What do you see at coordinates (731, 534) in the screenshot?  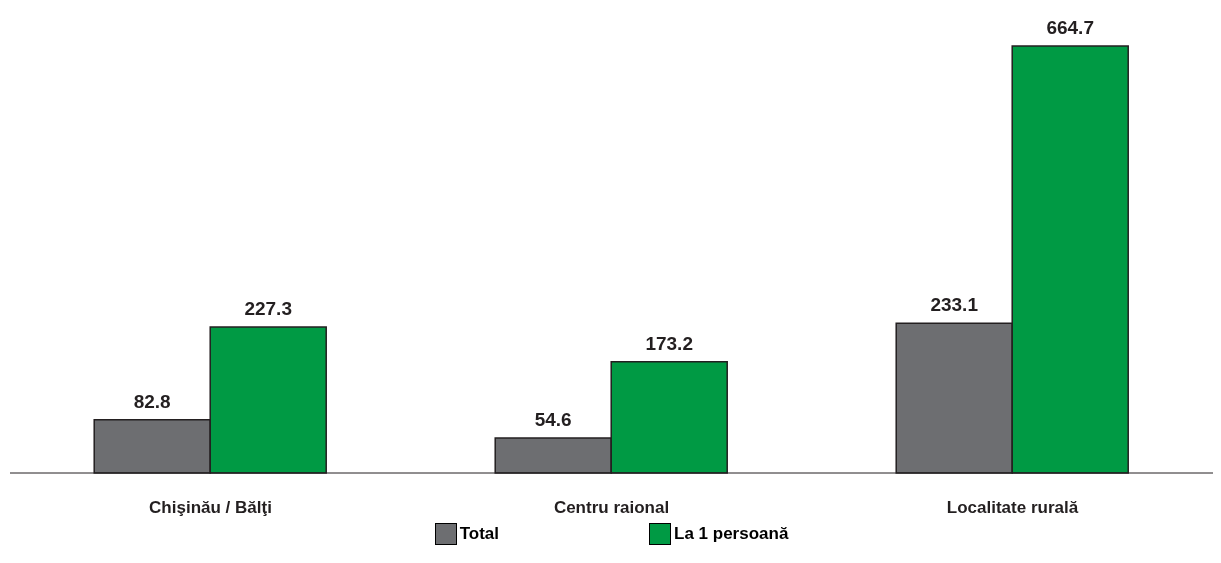 I see `legend-label: La 1 persoană` at bounding box center [731, 534].